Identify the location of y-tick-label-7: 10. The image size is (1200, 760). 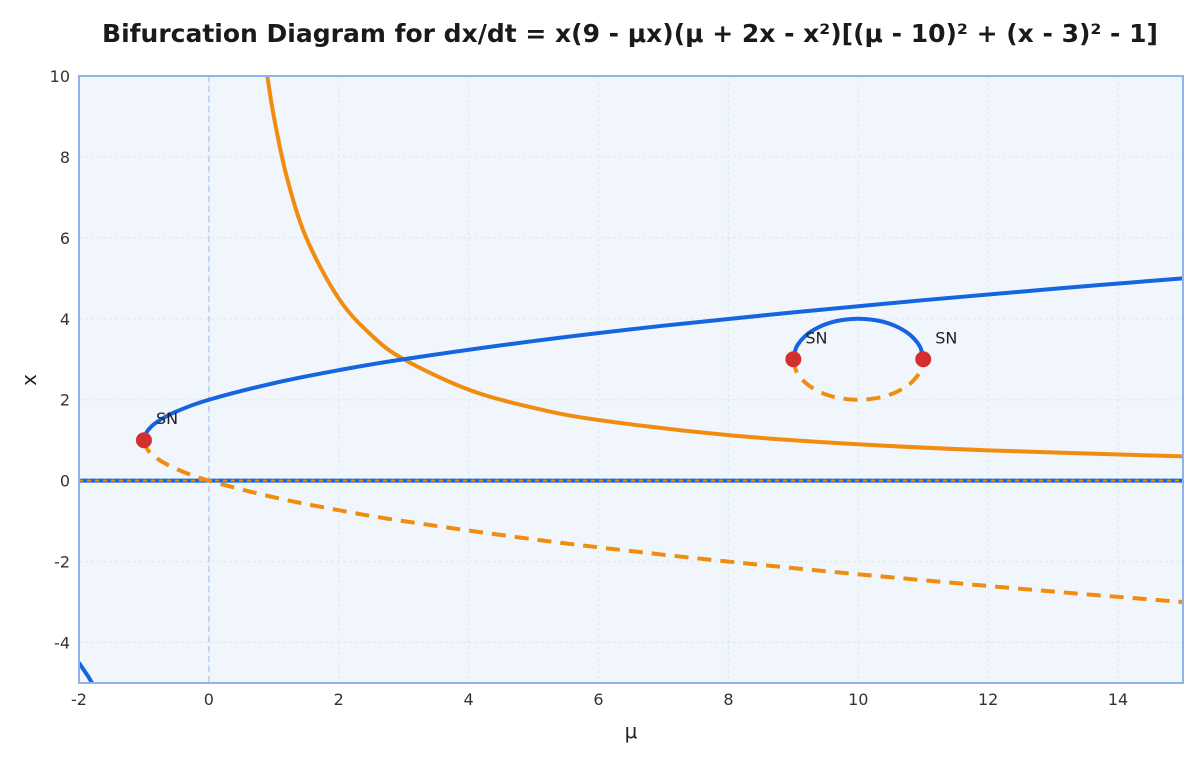
(60, 76).